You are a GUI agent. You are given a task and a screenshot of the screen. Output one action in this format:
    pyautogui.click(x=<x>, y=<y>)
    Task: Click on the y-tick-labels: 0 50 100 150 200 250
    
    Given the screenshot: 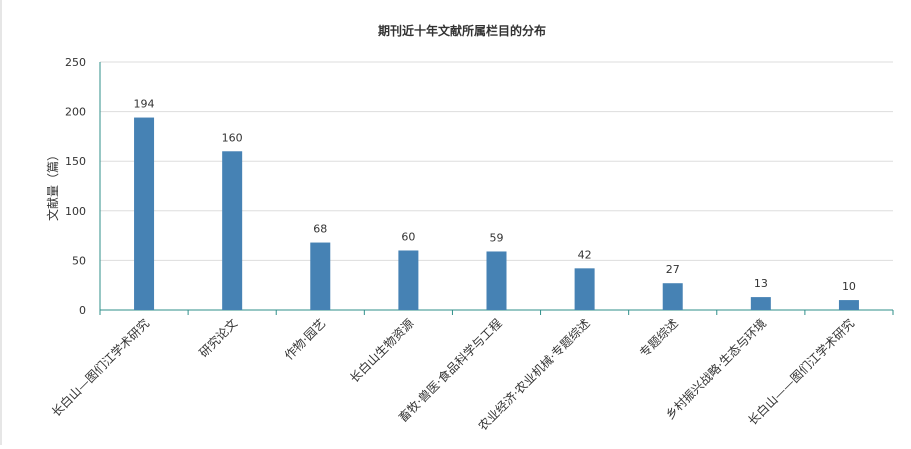 What is the action you would take?
    pyautogui.click(x=75, y=186)
    